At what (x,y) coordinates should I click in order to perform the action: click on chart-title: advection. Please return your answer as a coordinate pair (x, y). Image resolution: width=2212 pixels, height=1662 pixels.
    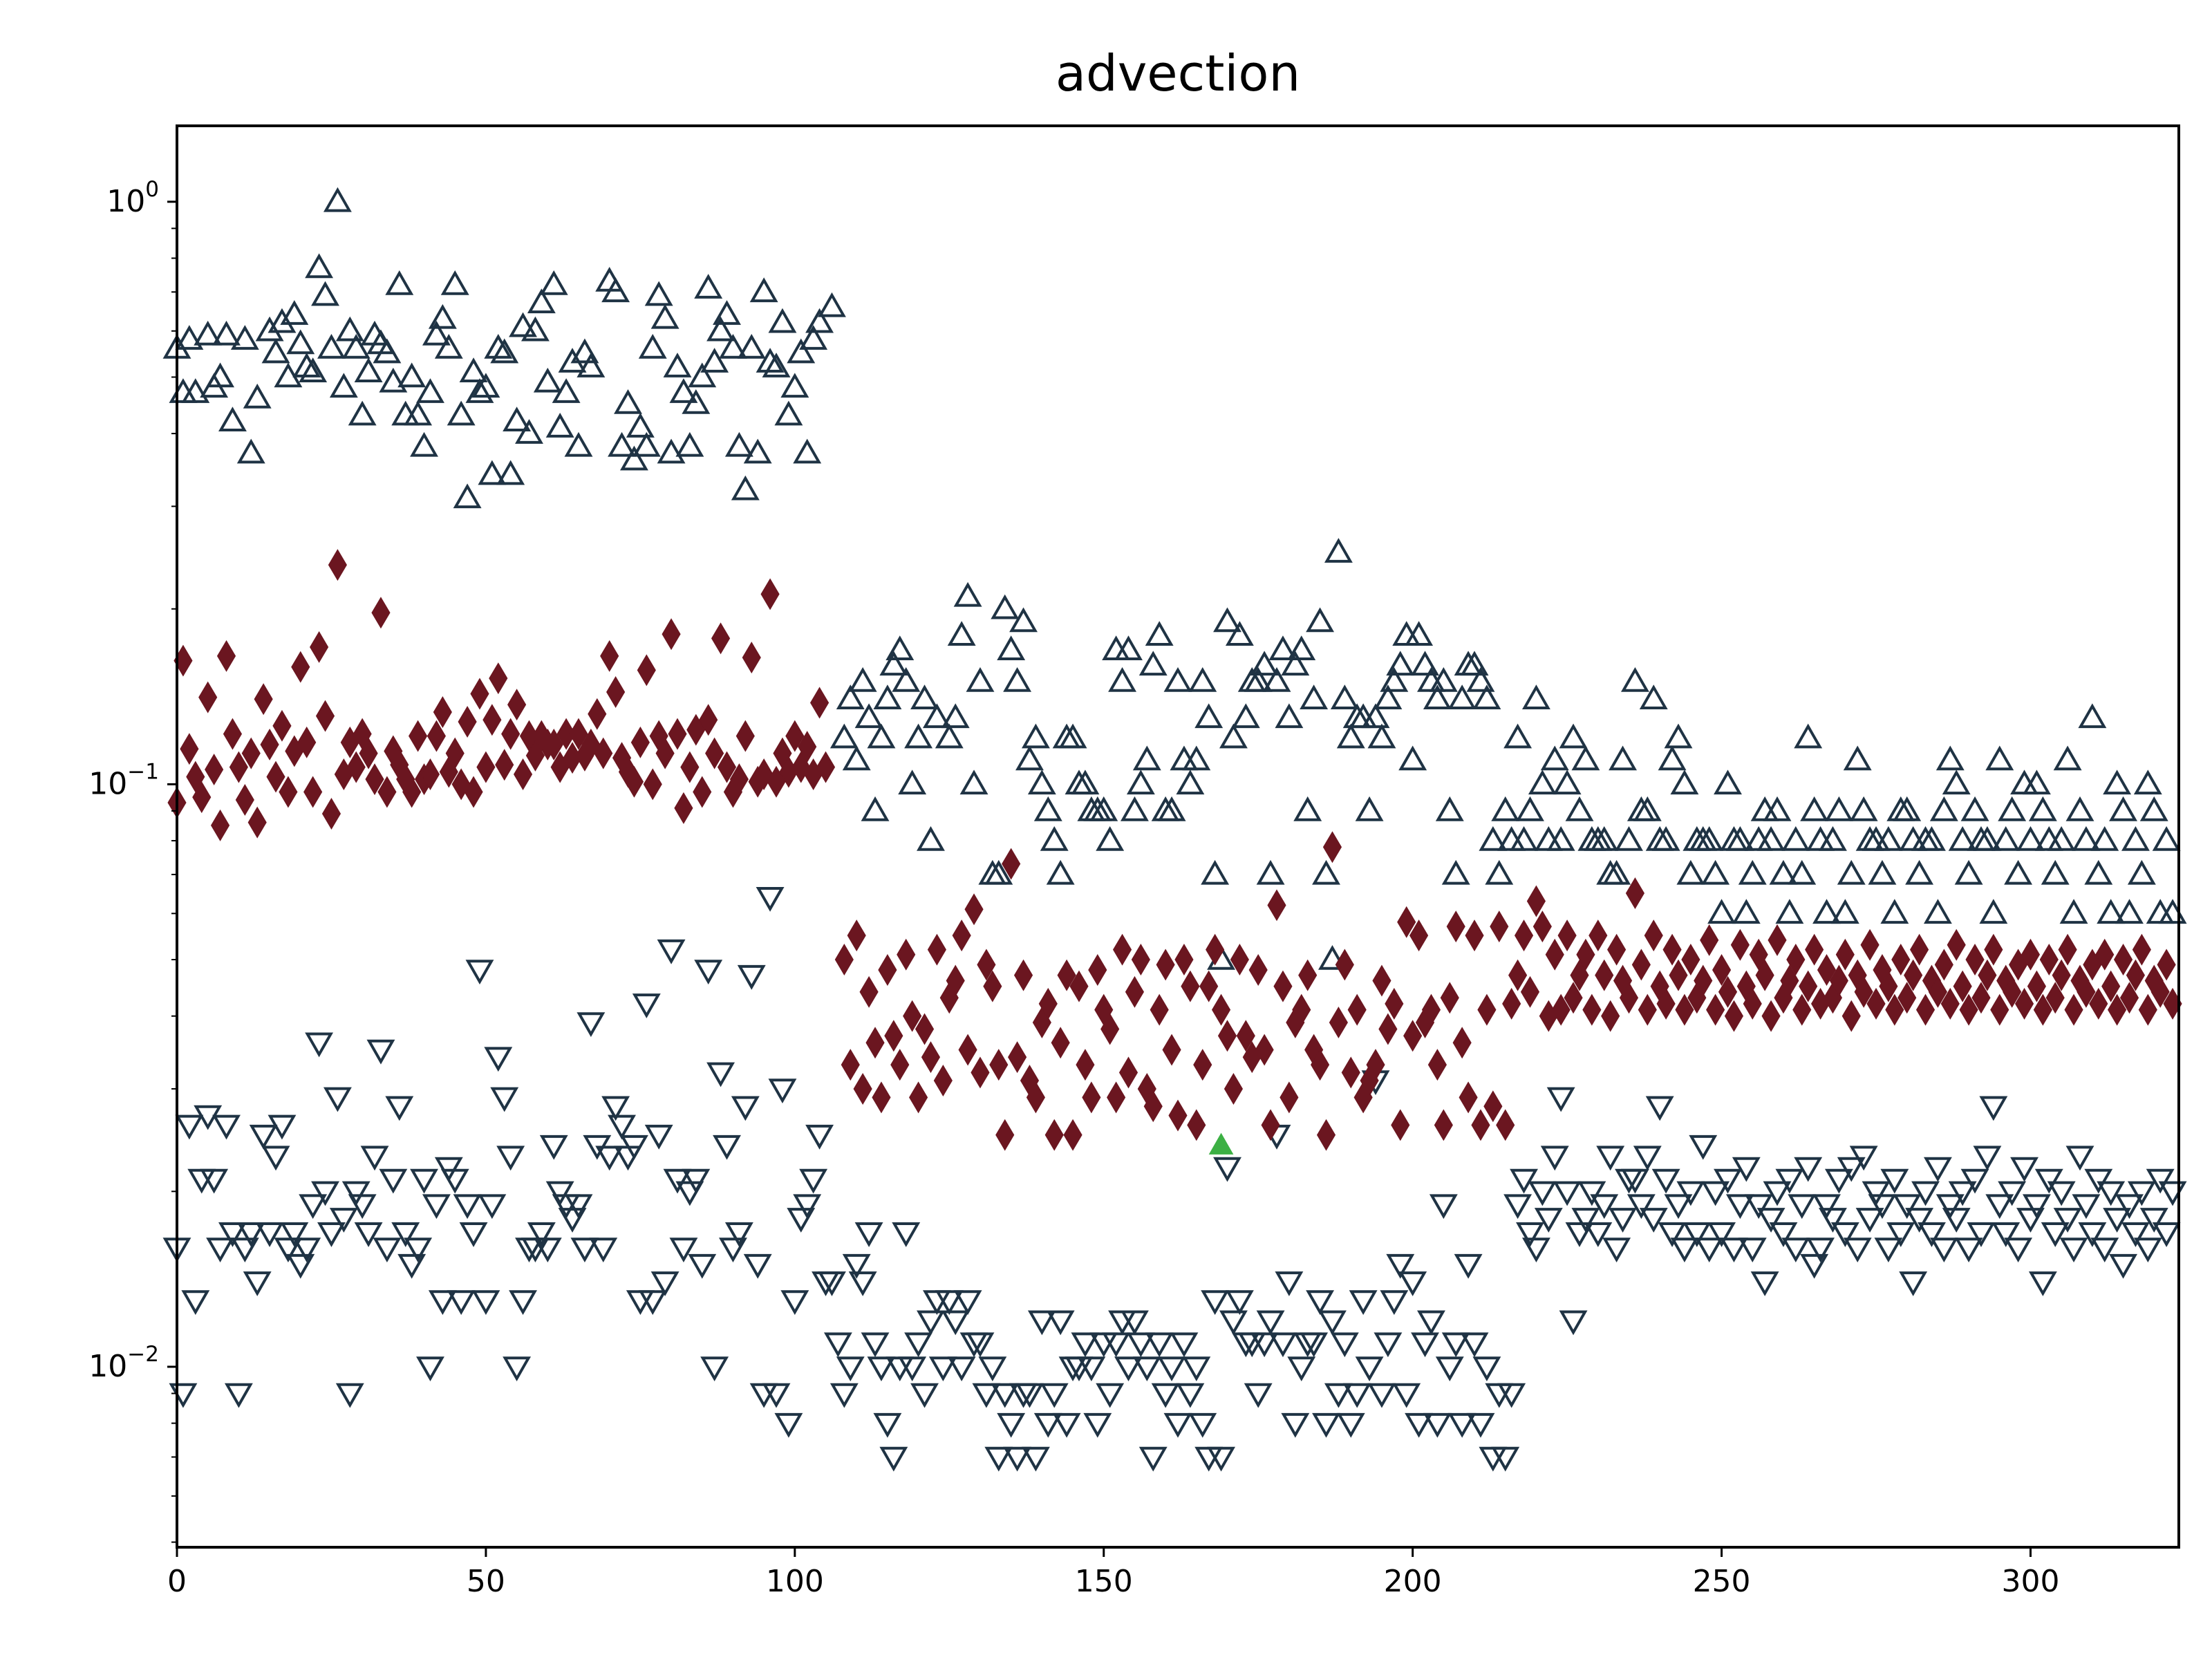
    Looking at the image, I should click on (1178, 73).